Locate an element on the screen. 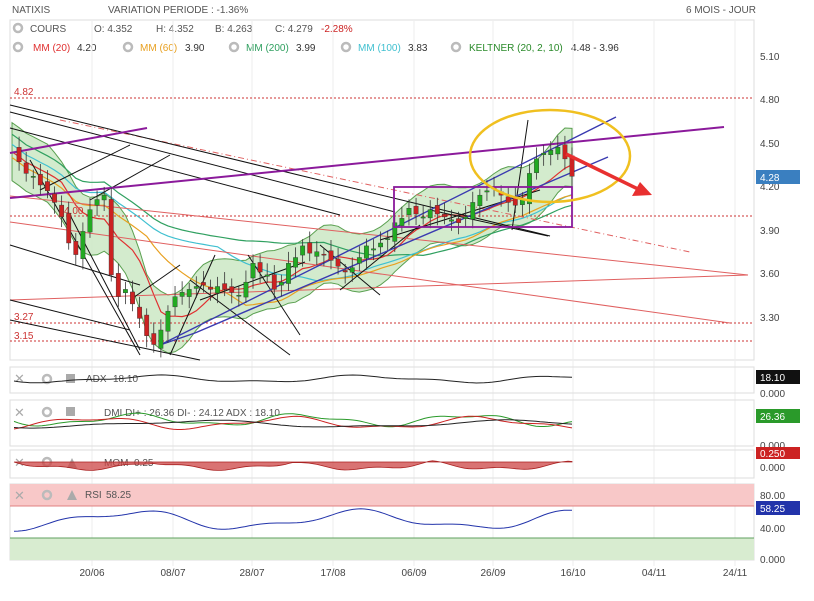 Image resolution: width=814 pixels, height=601 pixels. dmi-tick: 0.000 is located at coordinates (772, 446).